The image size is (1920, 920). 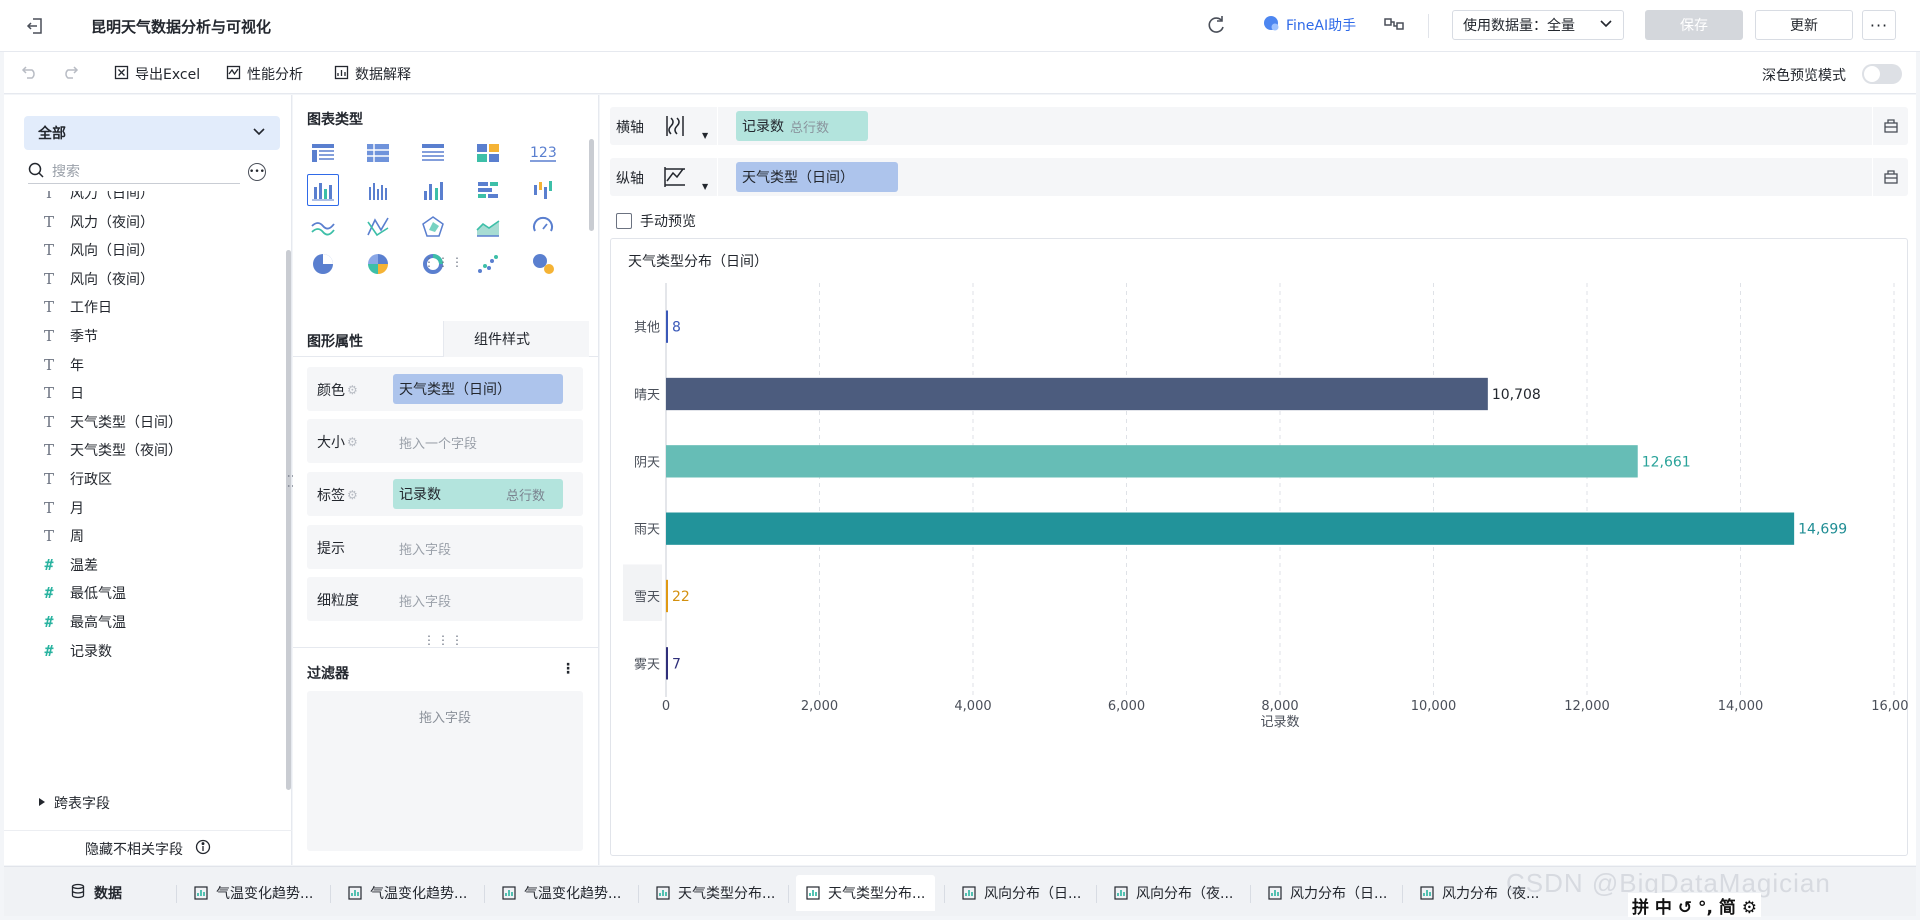 I want to click on field-item: T 天气类型（日间）, so click(x=112, y=422).